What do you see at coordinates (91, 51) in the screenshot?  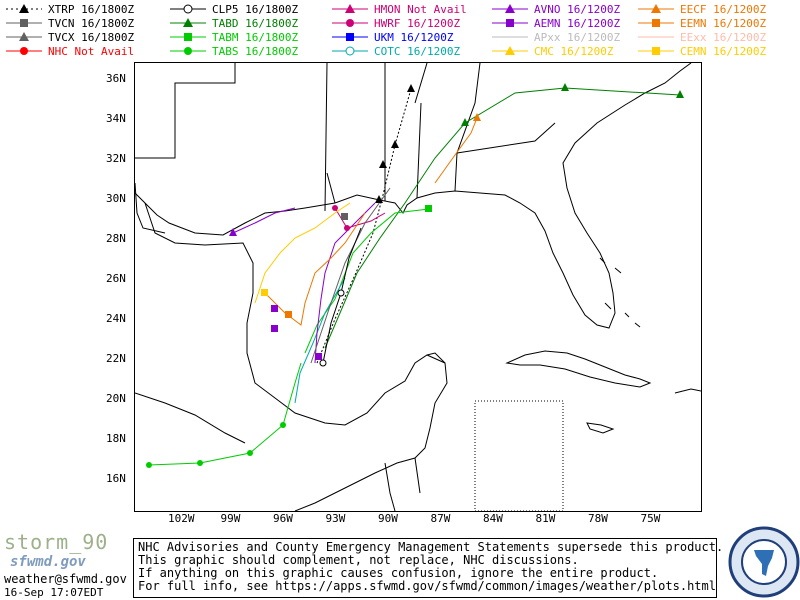 I see `legend-label: NHC Not Avail` at bounding box center [91, 51].